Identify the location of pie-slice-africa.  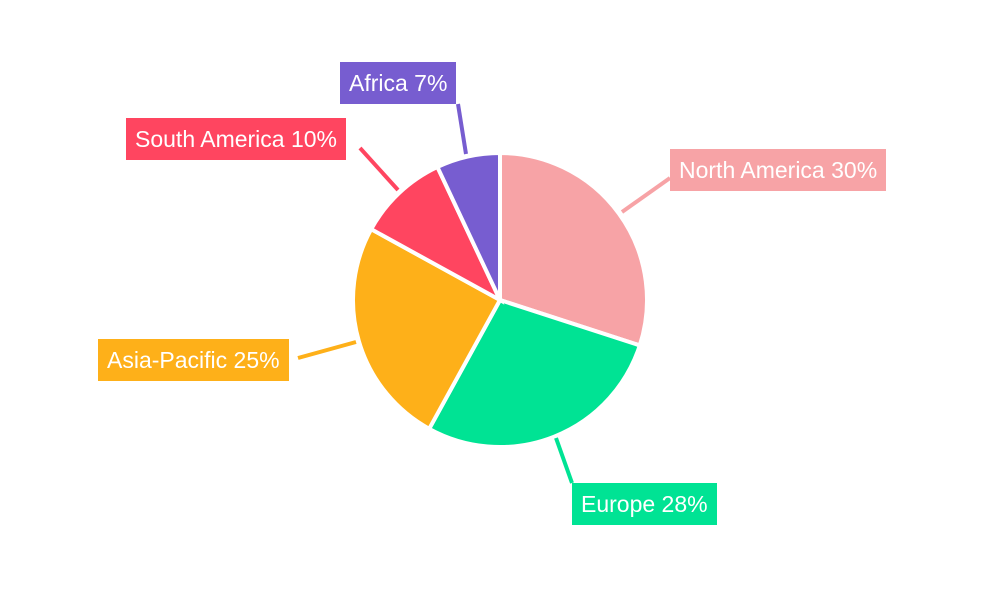
(468, 225).